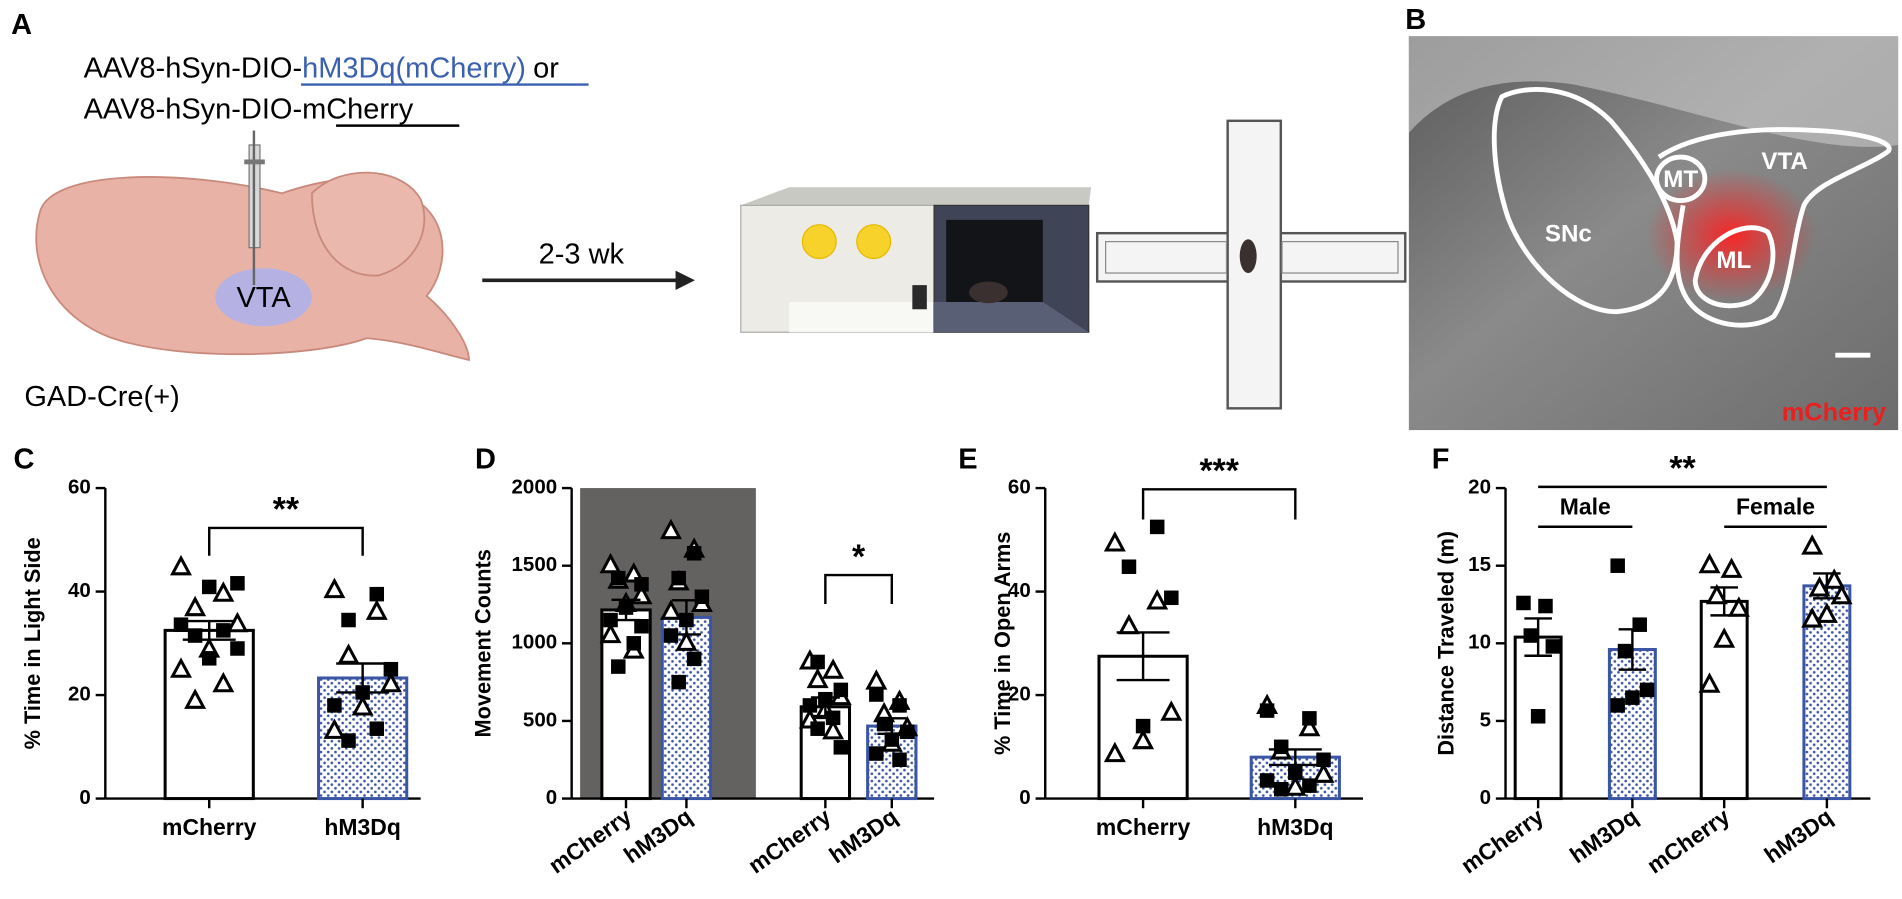 This screenshot has height=899, width=1902. I want to click on y-tick-label: 20, so click(1019, 693).